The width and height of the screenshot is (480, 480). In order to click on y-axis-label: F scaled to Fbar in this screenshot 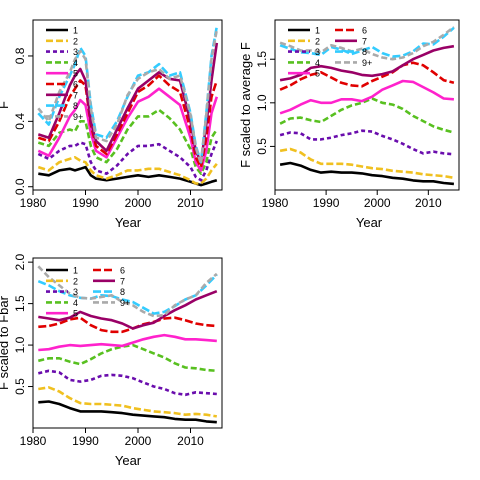, I will do `click(5, 342)`.